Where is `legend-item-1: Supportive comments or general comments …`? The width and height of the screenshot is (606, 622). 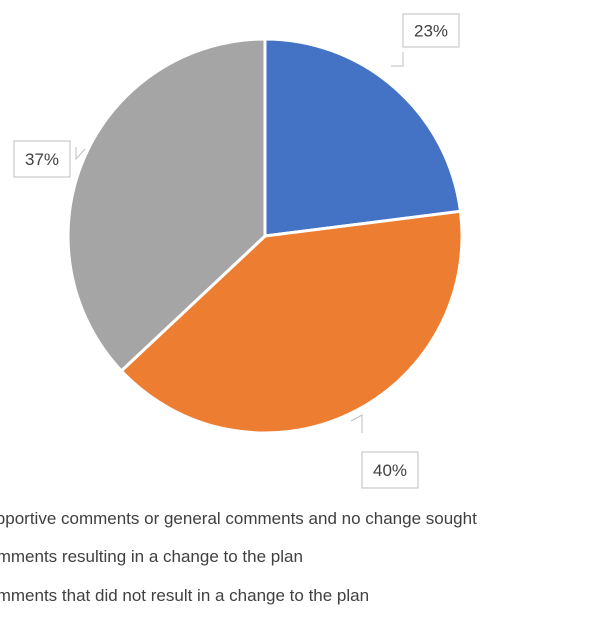 legend-item-1: Supportive comments or general comments … is located at coordinates (238, 518).